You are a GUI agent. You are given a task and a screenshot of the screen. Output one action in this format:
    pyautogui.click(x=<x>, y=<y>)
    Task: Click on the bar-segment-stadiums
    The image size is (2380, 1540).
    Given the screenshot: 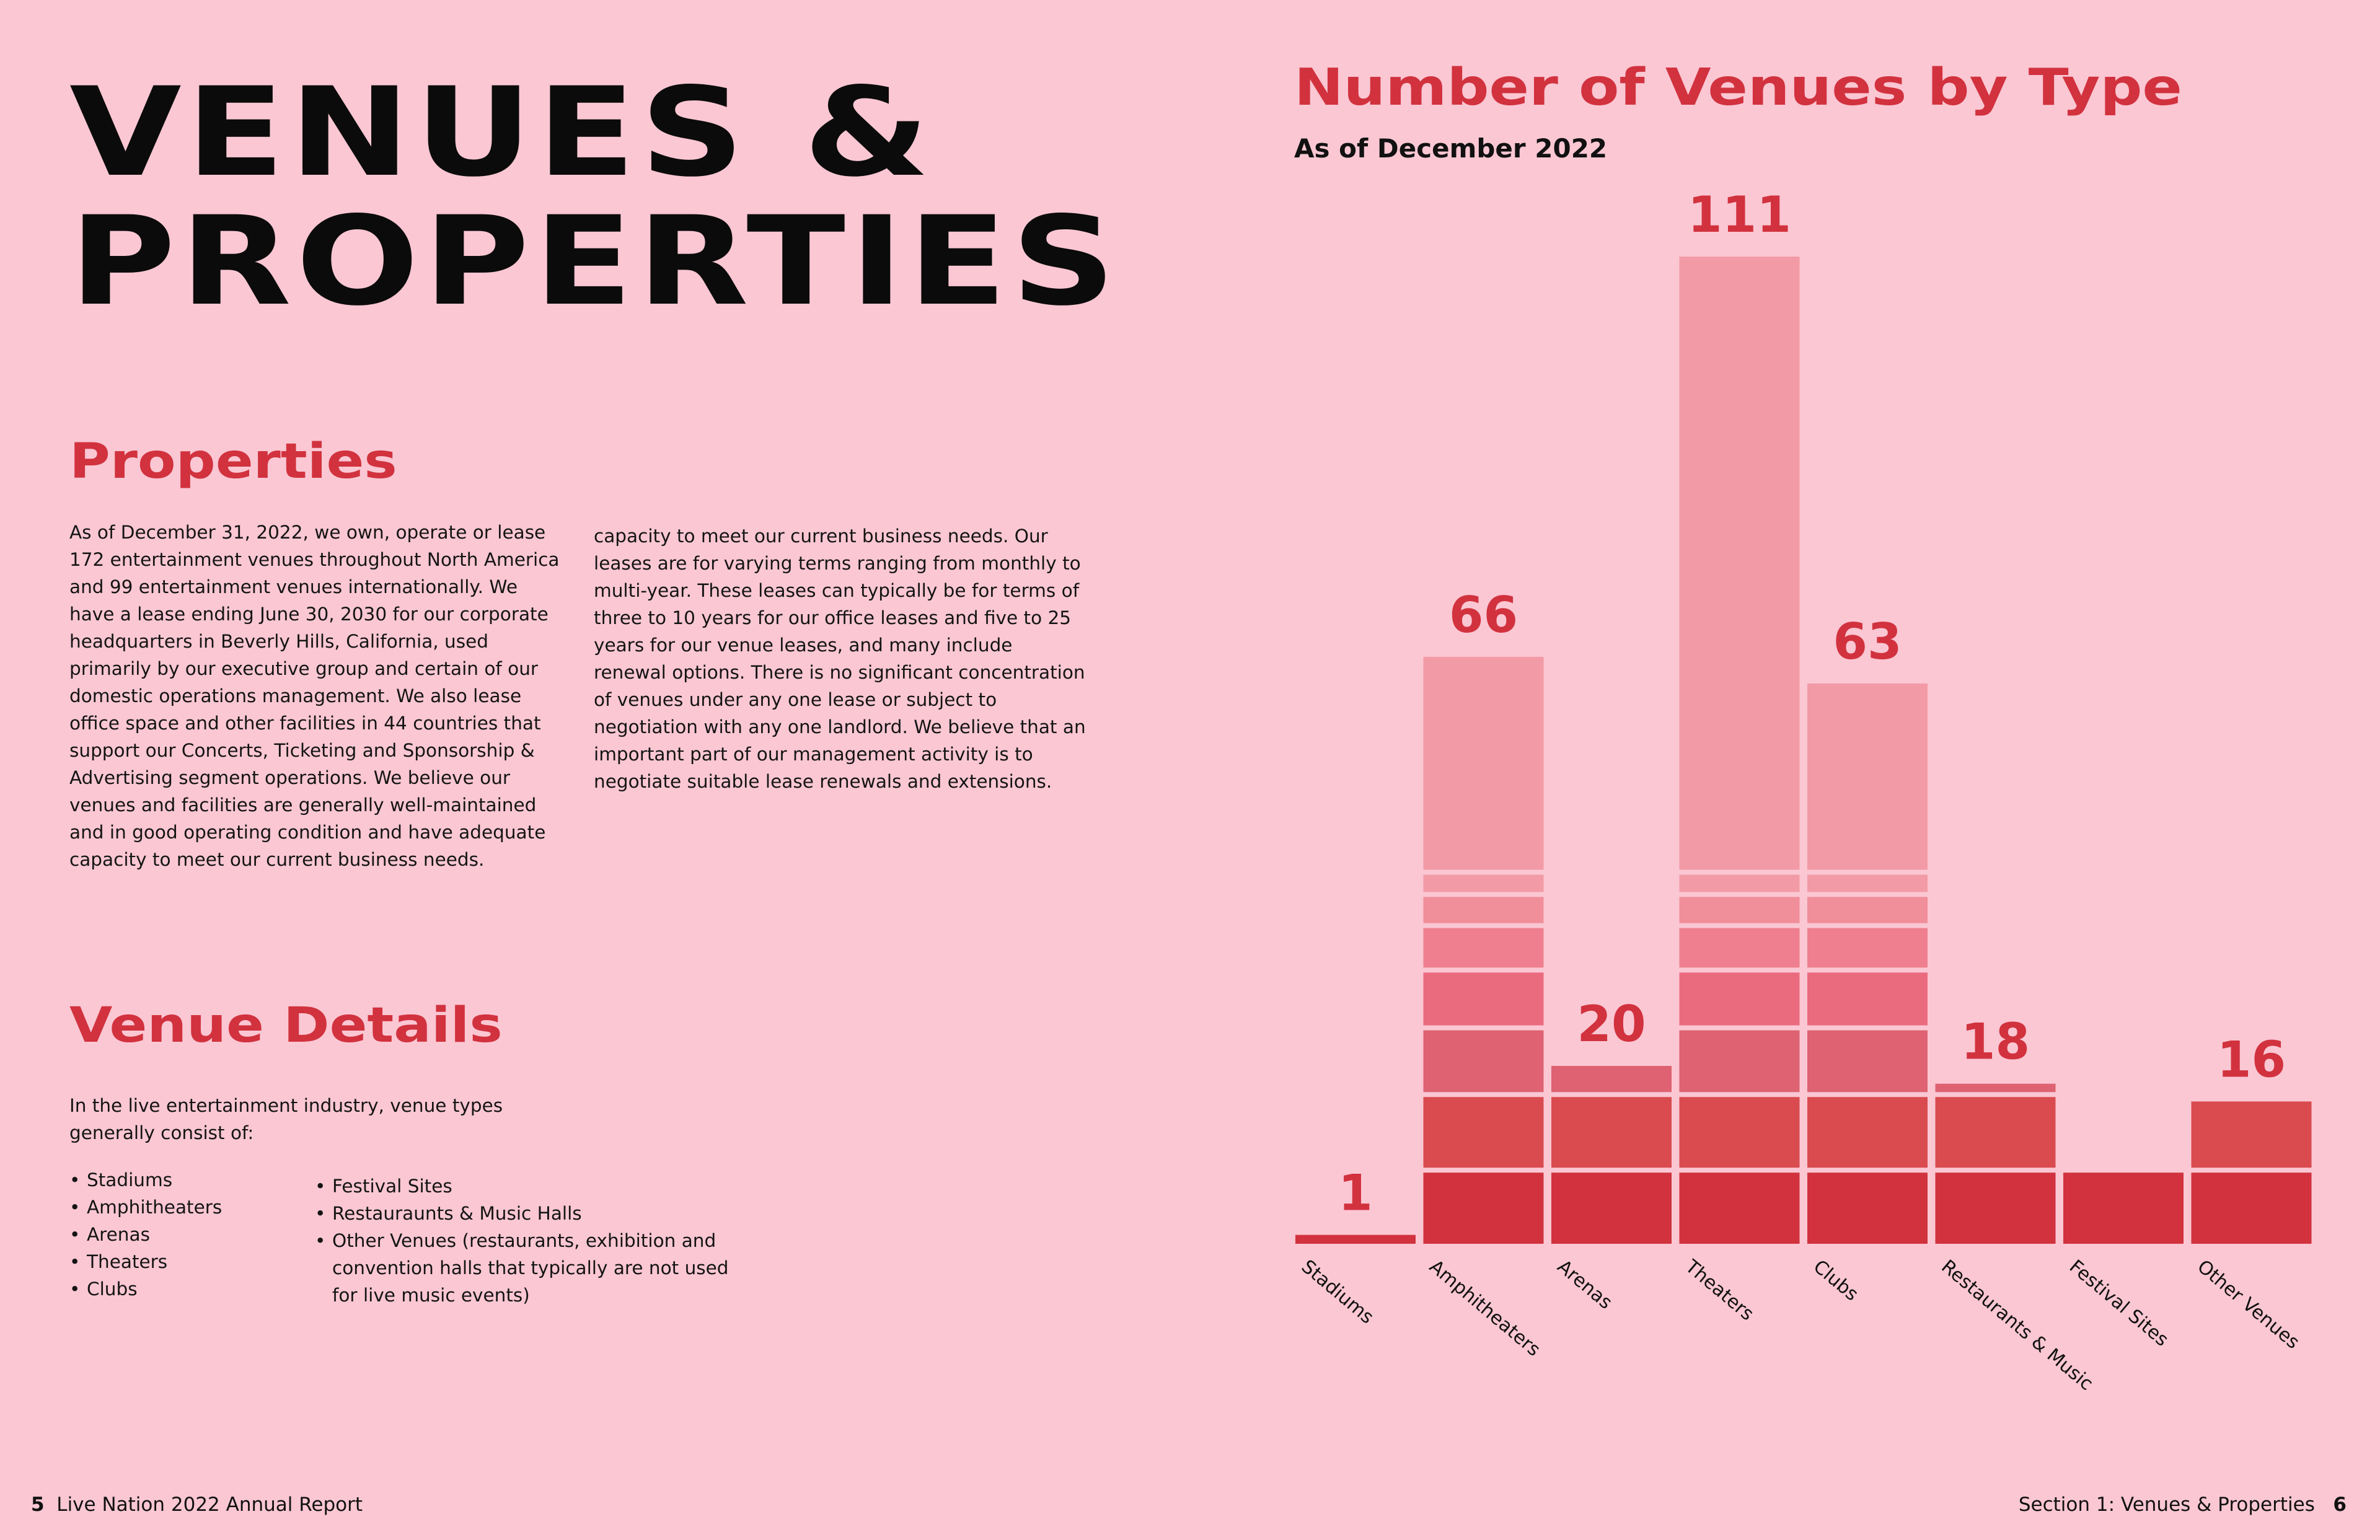 What is the action you would take?
    pyautogui.click(x=1355, y=1239)
    